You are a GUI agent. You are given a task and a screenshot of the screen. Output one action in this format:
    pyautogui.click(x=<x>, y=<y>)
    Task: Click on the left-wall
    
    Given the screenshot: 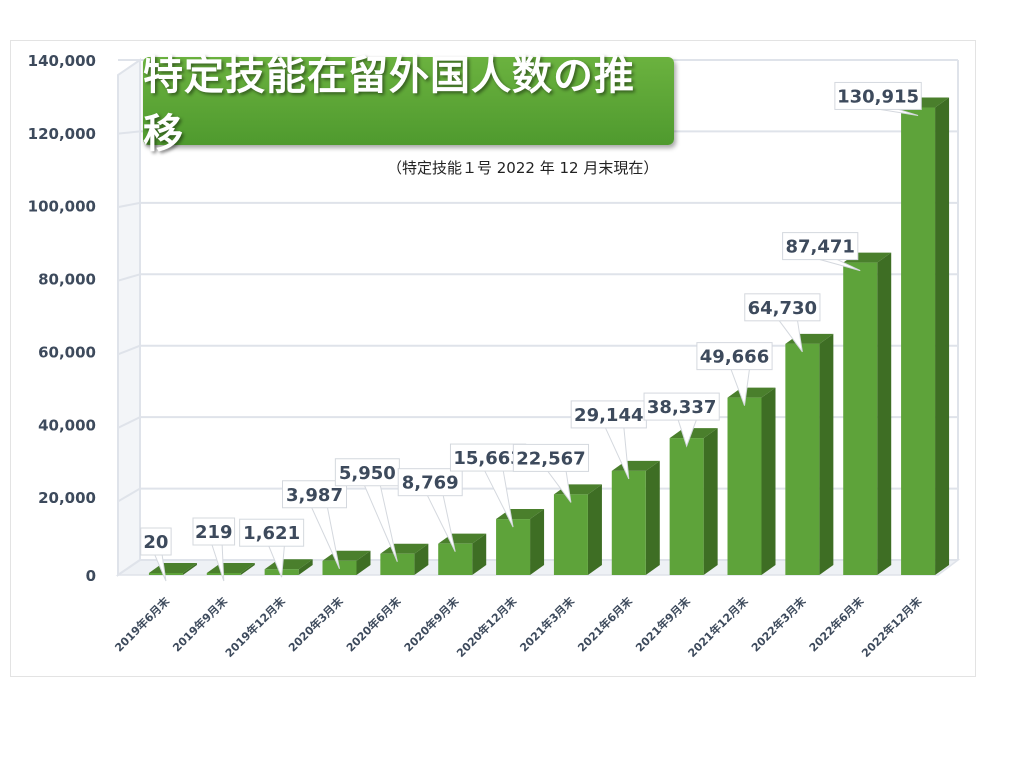 What is the action you would take?
    pyautogui.click(x=129, y=317)
    